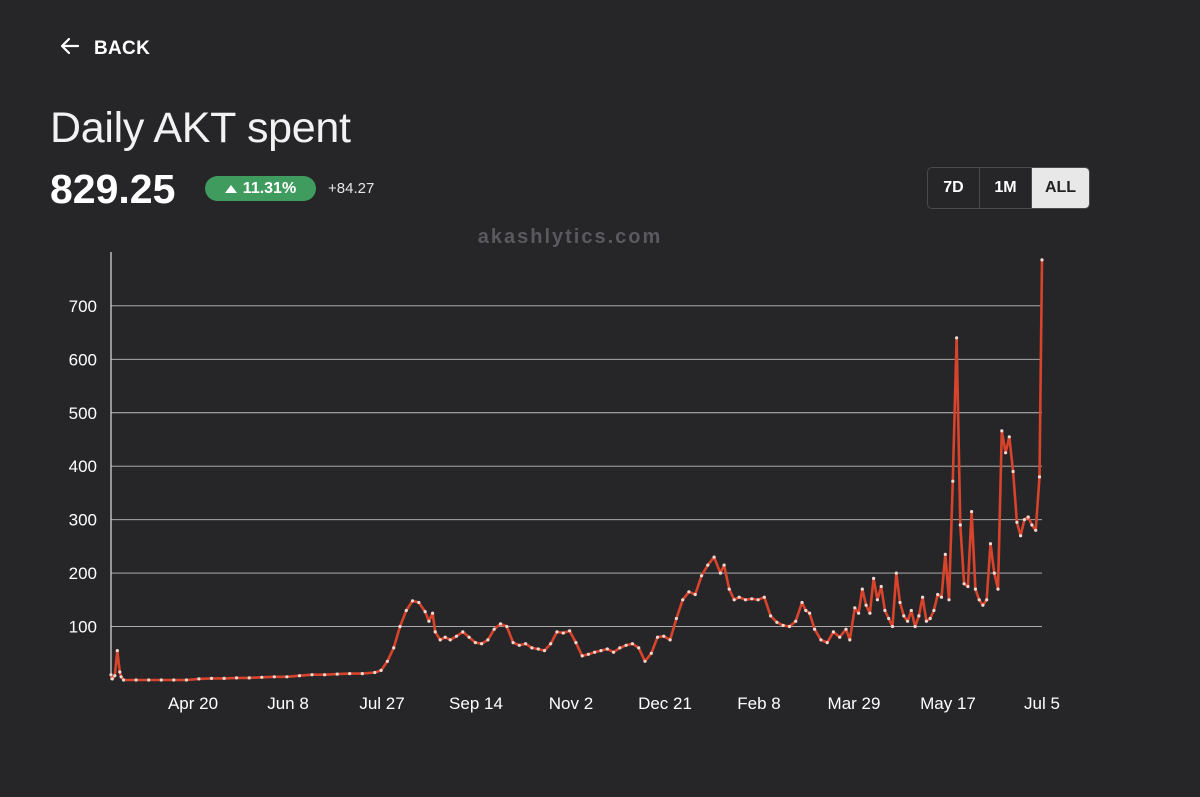 The height and width of the screenshot is (797, 1200). I want to click on y-tick-label: 700, so click(83, 306).